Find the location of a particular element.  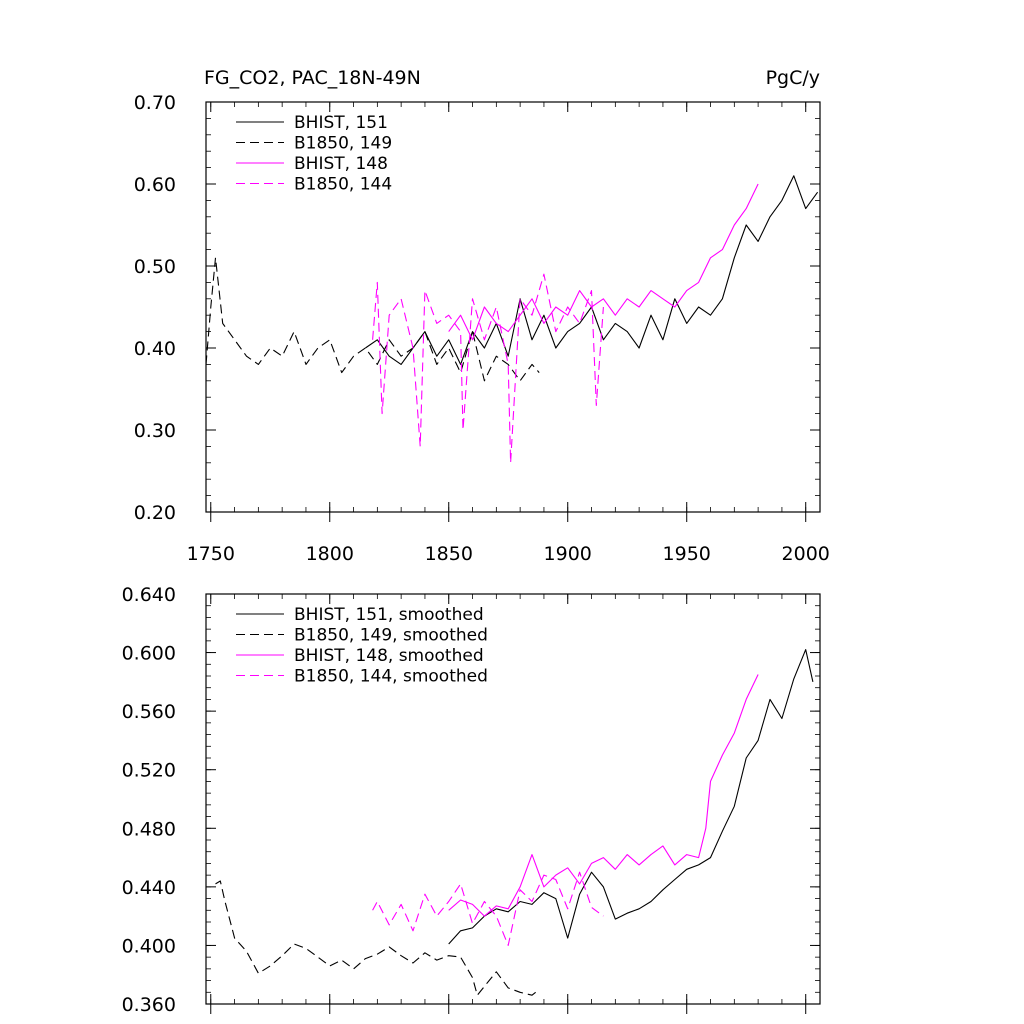

legend-label: B1850, 149, smoothed is located at coordinates (391, 636).